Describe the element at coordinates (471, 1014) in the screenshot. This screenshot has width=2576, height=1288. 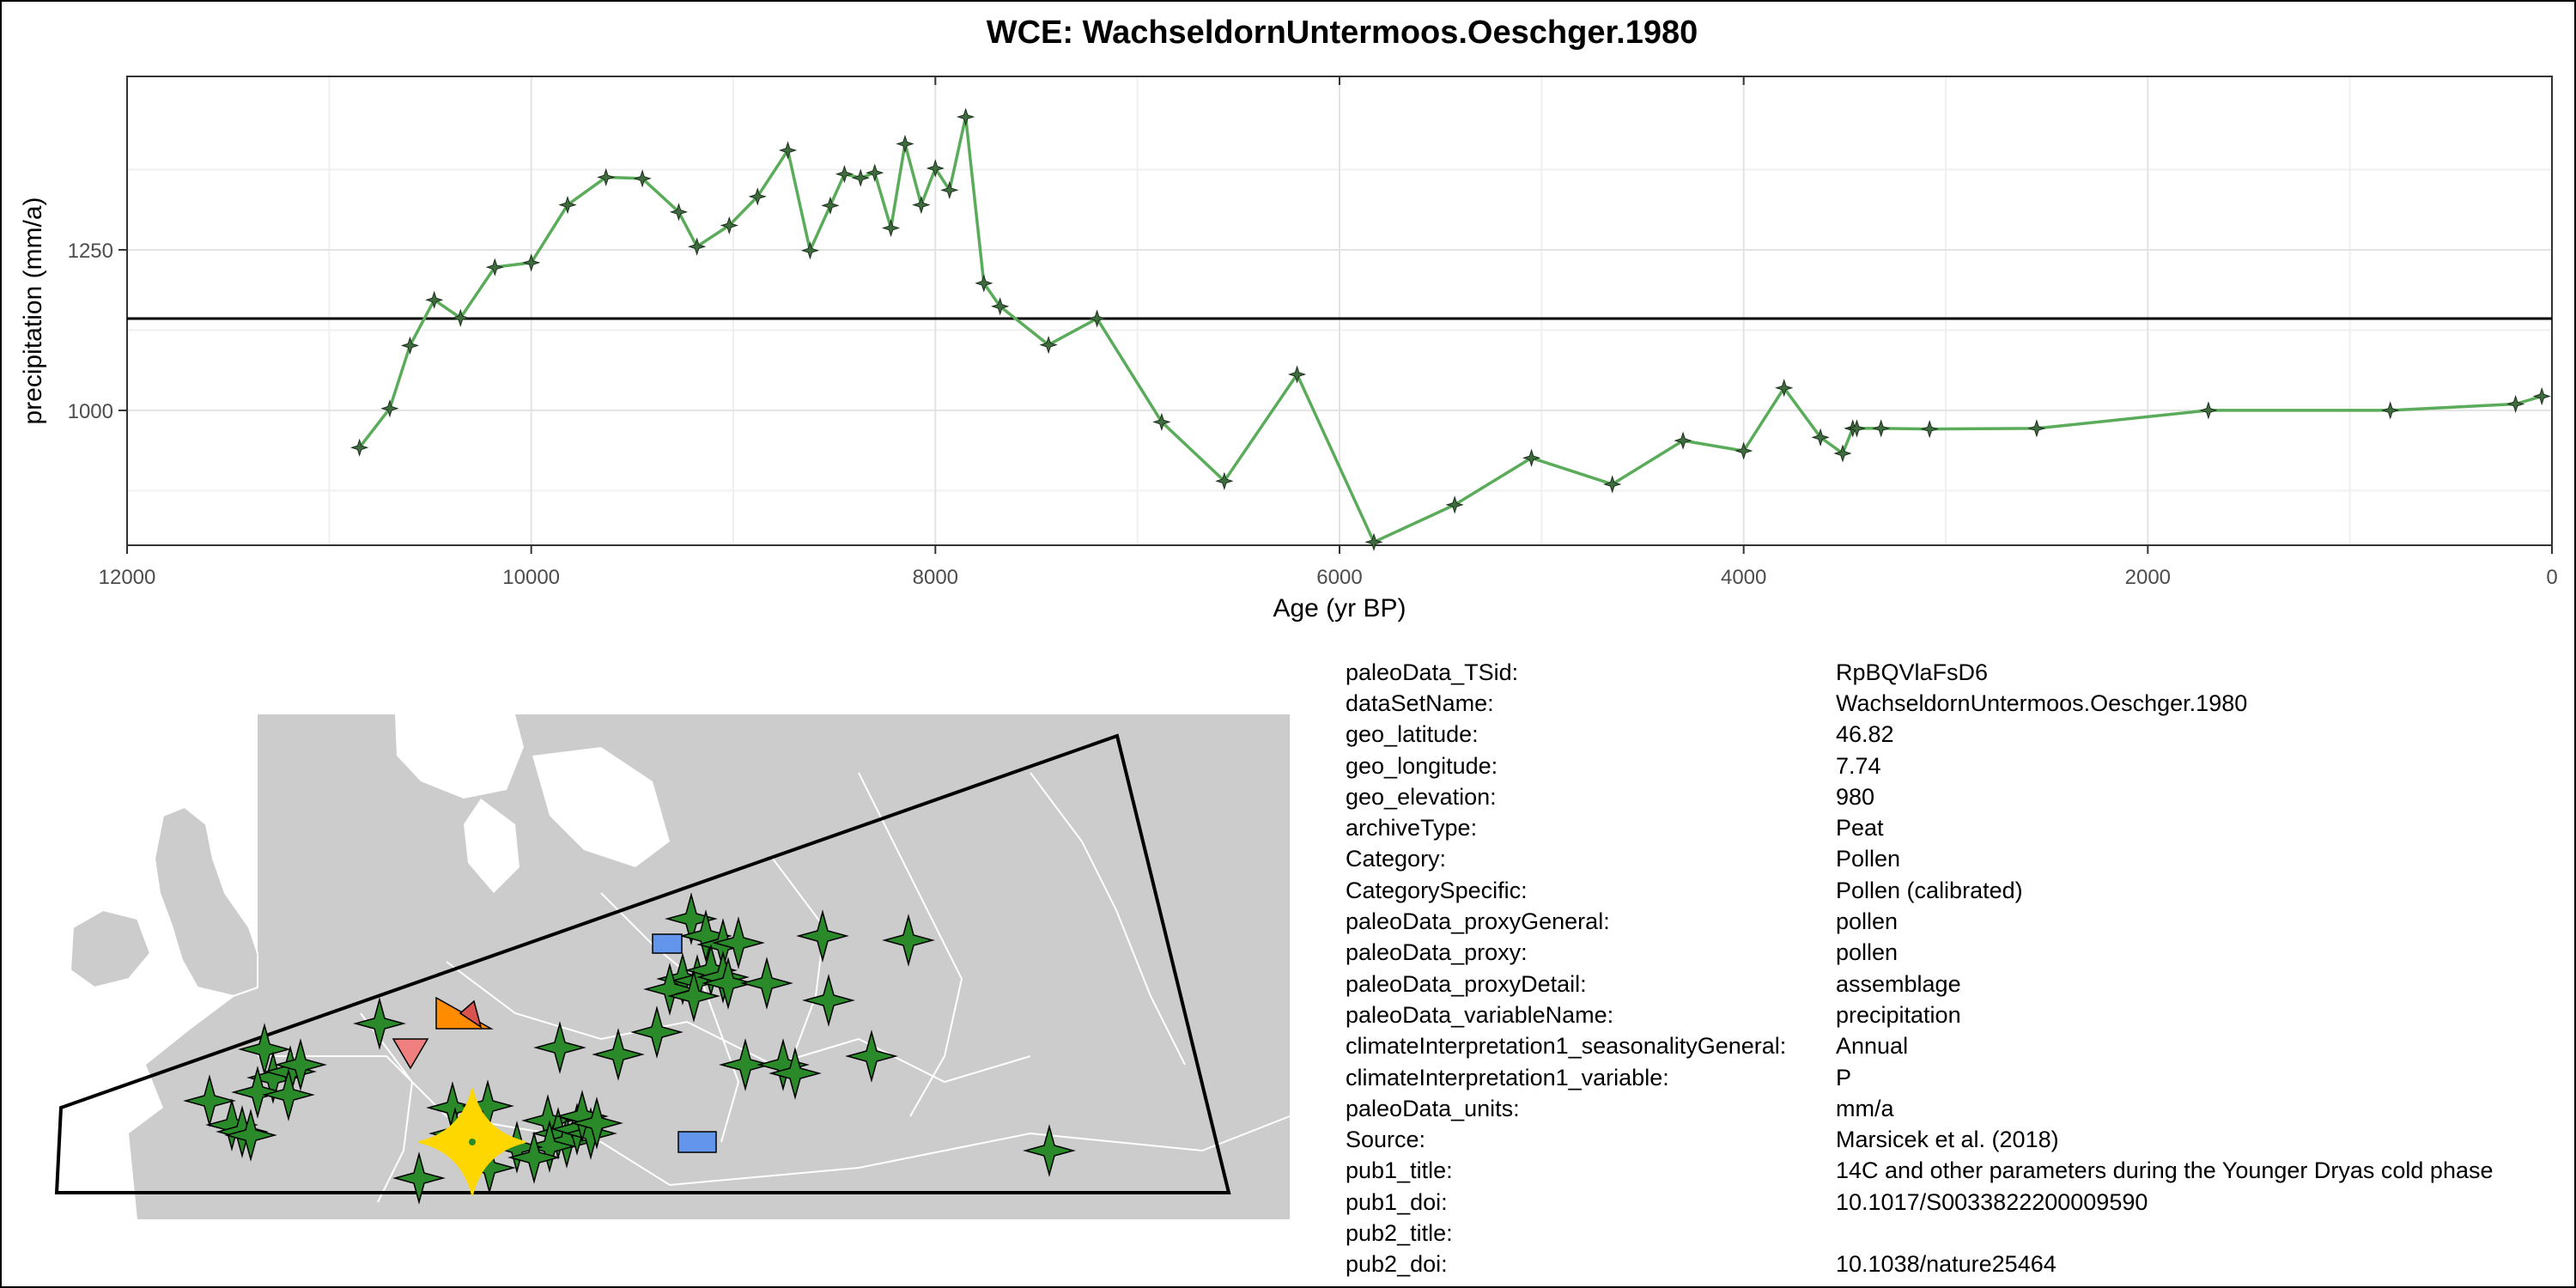
I see `site-marker-triangle-right` at that location.